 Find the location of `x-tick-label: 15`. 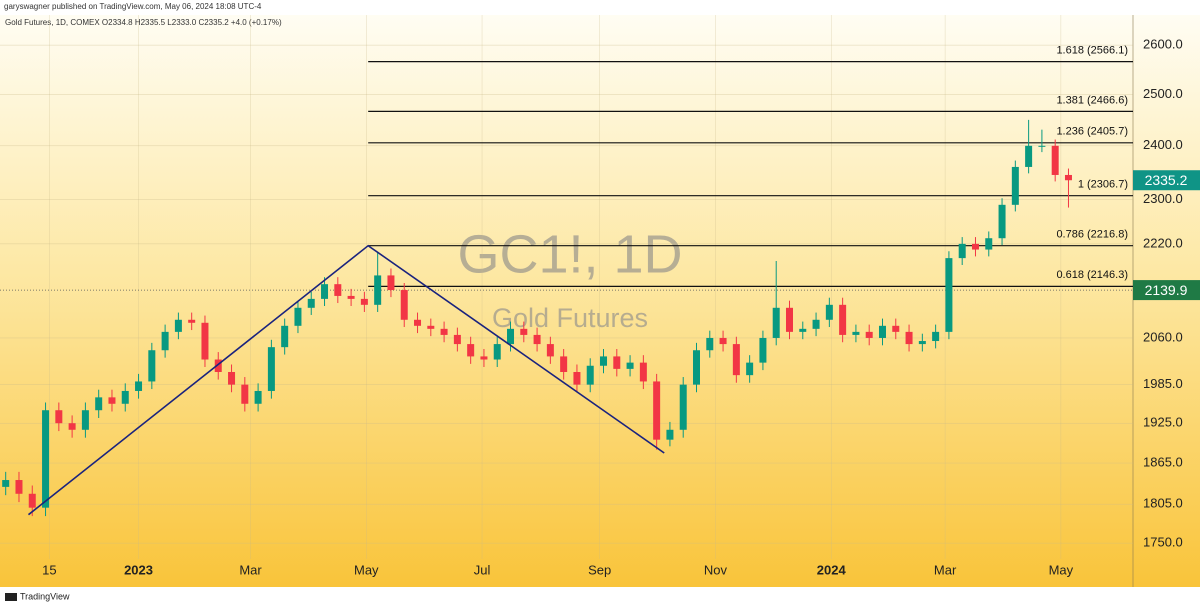

x-tick-label: 15 is located at coordinates (49, 569).